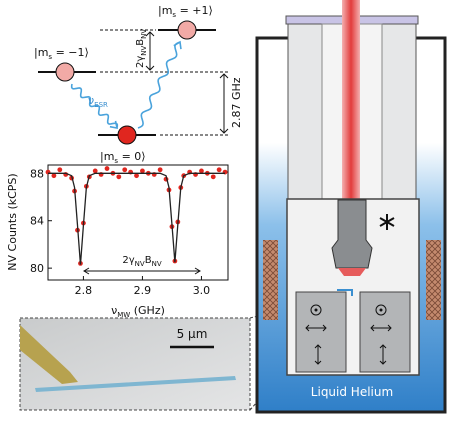 This screenshot has height=421, width=451. What do you see at coordinates (202, 290) in the screenshot?
I see `x-tick-label: 3.0` at bounding box center [202, 290].